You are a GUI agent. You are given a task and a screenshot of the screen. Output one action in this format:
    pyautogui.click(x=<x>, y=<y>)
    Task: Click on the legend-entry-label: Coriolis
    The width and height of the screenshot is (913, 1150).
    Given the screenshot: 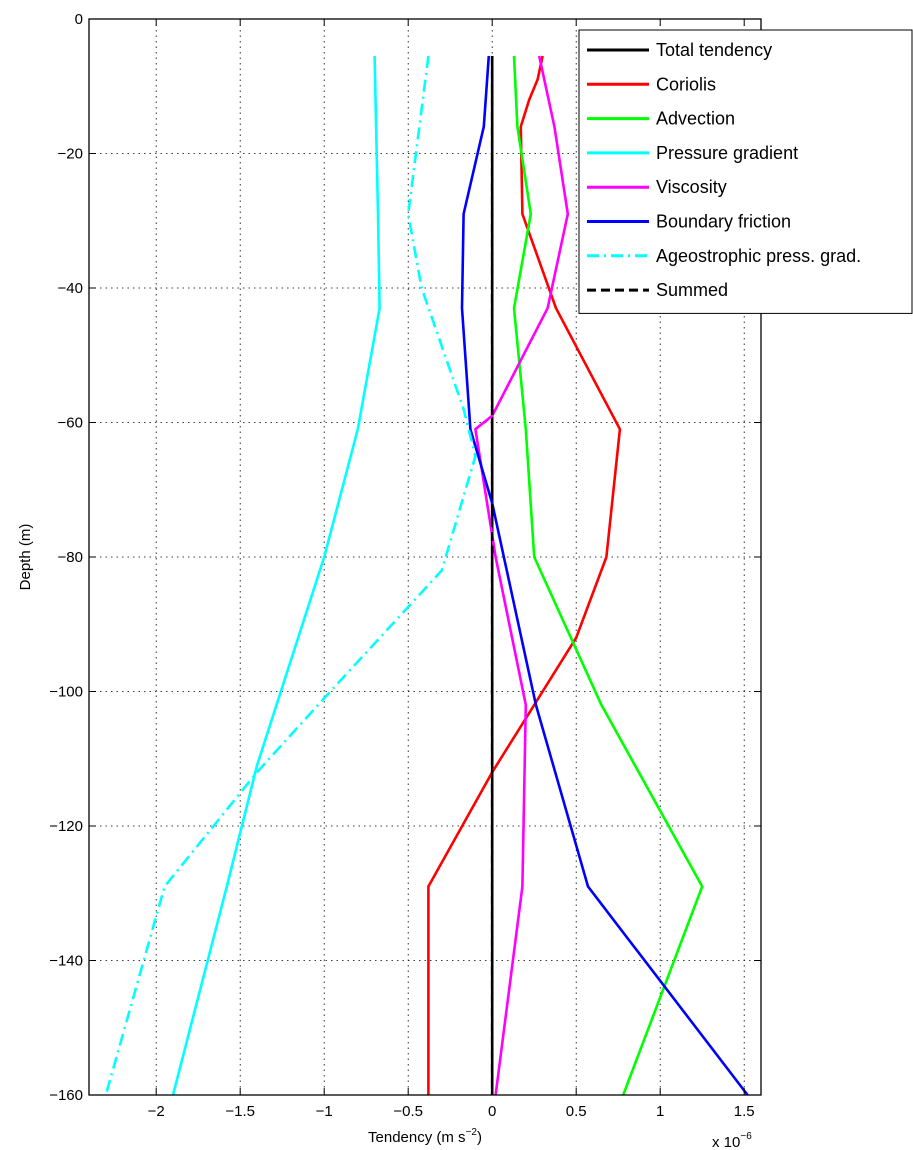 What is the action you would take?
    pyautogui.click(x=686, y=84)
    